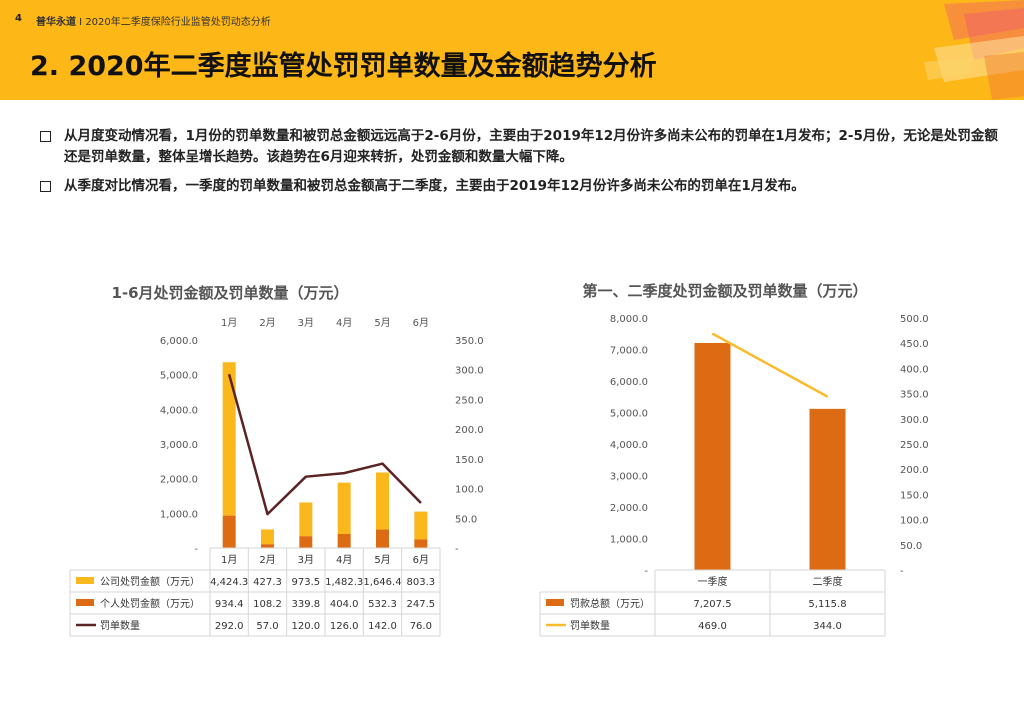 The height and width of the screenshot is (724, 1024). Describe the element at coordinates (827, 626) in the screenshot. I see `table-value-cell: 344.0` at that location.